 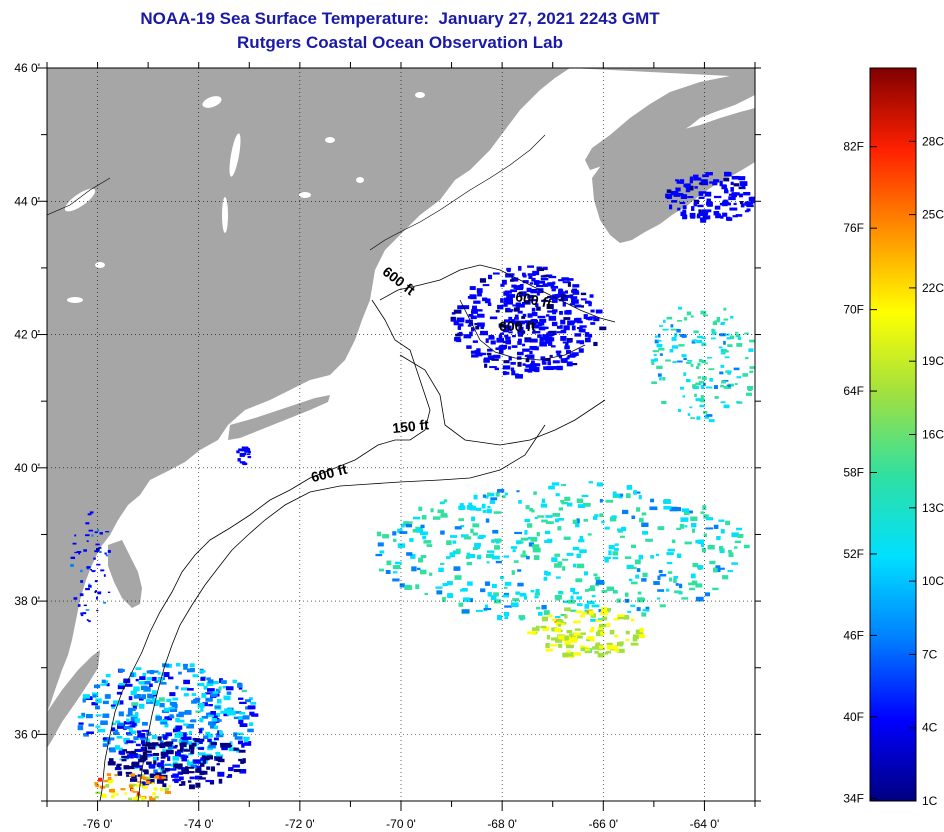 What do you see at coordinates (502, 824) in the screenshot?
I see `lon-label: -68 0'` at bounding box center [502, 824].